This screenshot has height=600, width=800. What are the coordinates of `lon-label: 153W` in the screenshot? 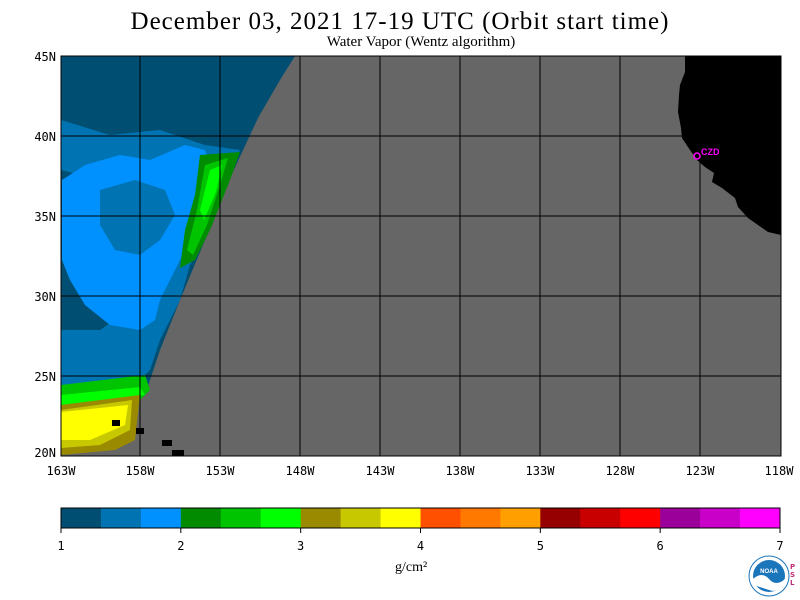 It's located at (221, 471).